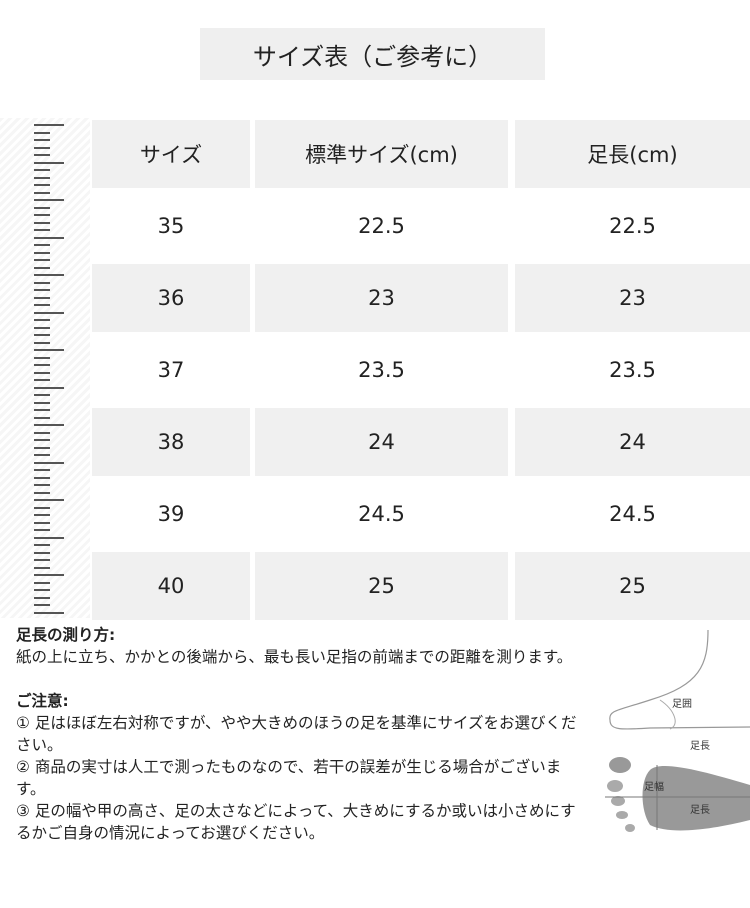 Image resolution: width=750 pixels, height=908 pixels. What do you see at coordinates (171, 226) in the screenshot?
I see `table-cell: 35` at bounding box center [171, 226].